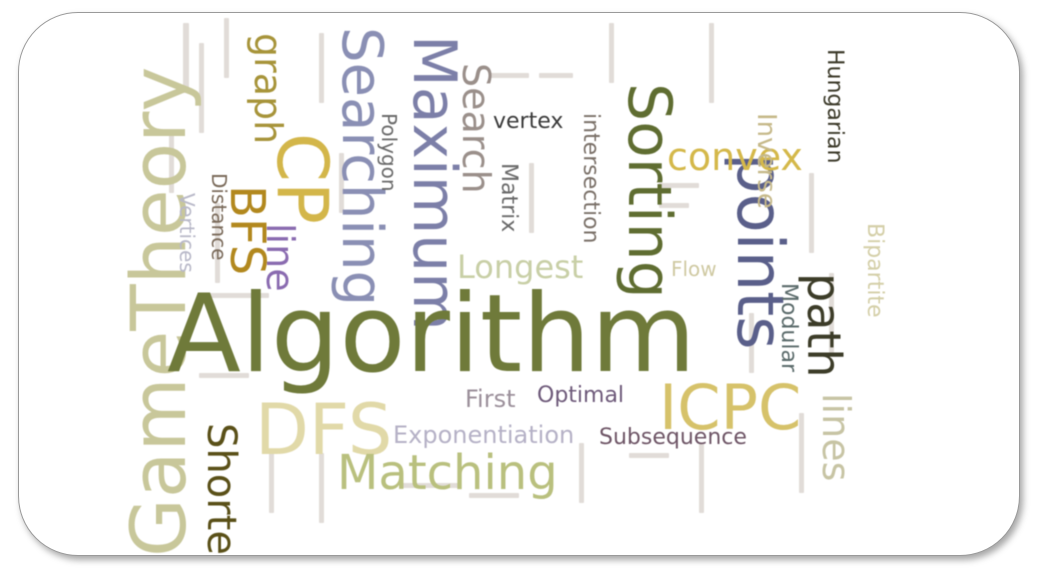 This screenshot has height=580, width=1040. What do you see at coordinates (673, 437) in the screenshot?
I see `word-subsequence: Subsequence` at bounding box center [673, 437].